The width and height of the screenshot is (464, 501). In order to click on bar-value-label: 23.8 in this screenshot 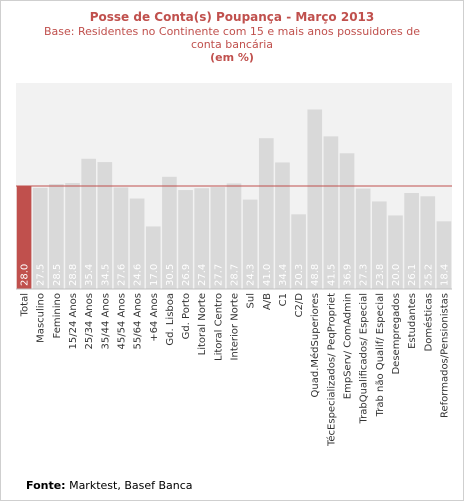, I will do `click(380, 275)`.